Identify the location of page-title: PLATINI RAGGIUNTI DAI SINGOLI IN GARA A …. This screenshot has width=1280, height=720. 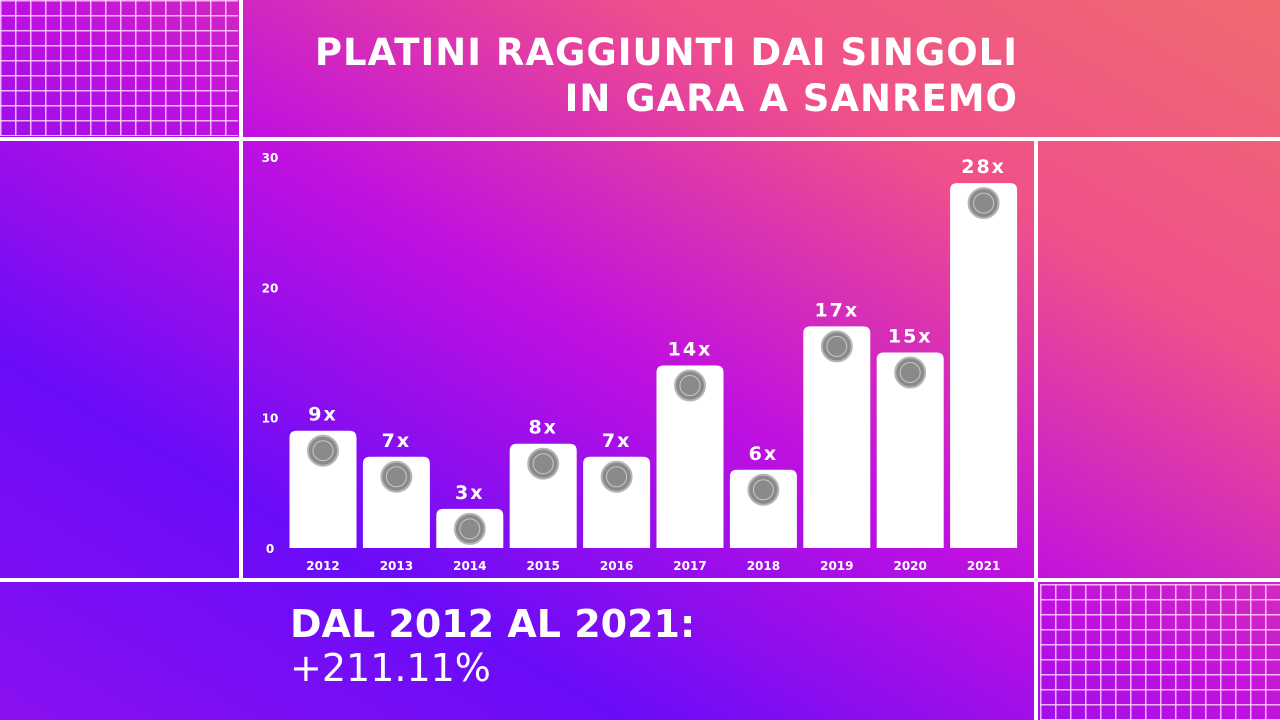
(666, 76).